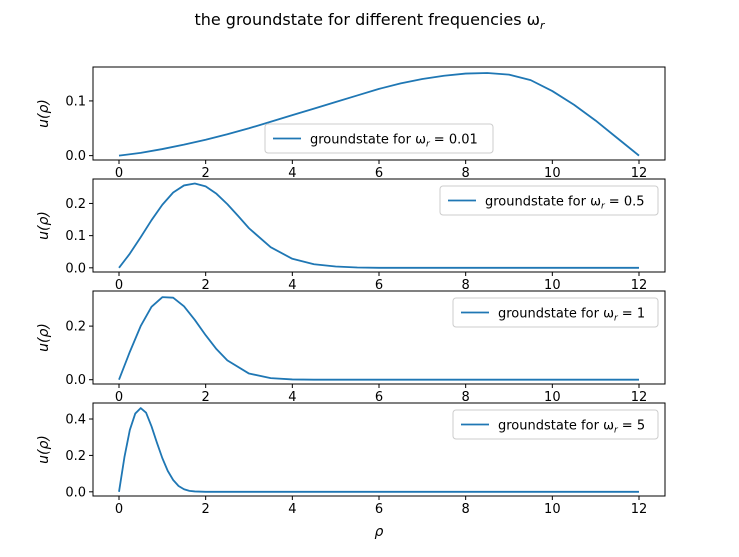 The width and height of the screenshot is (739, 557). I want to click on legend: groundstate for ωr = 0.5, so click(549, 200).